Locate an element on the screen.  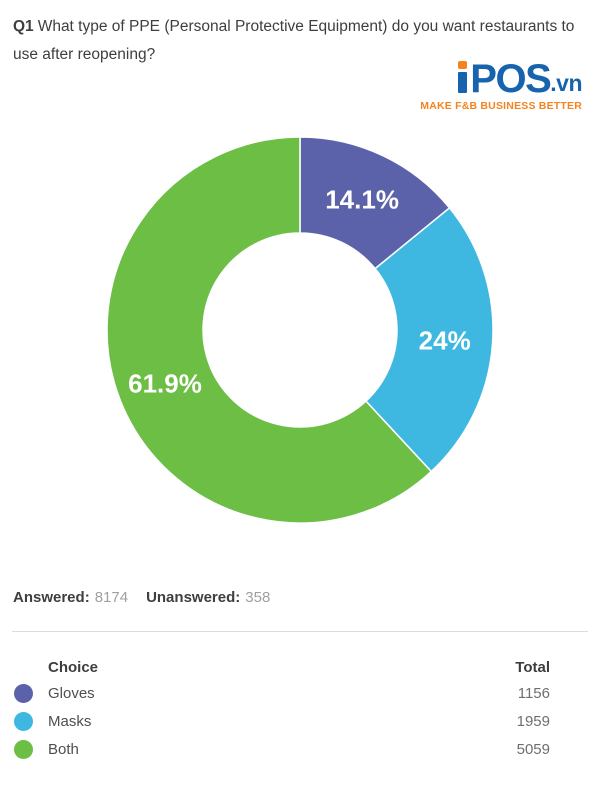
donut-segment-percentage-label: 24% is located at coordinates (445, 340).